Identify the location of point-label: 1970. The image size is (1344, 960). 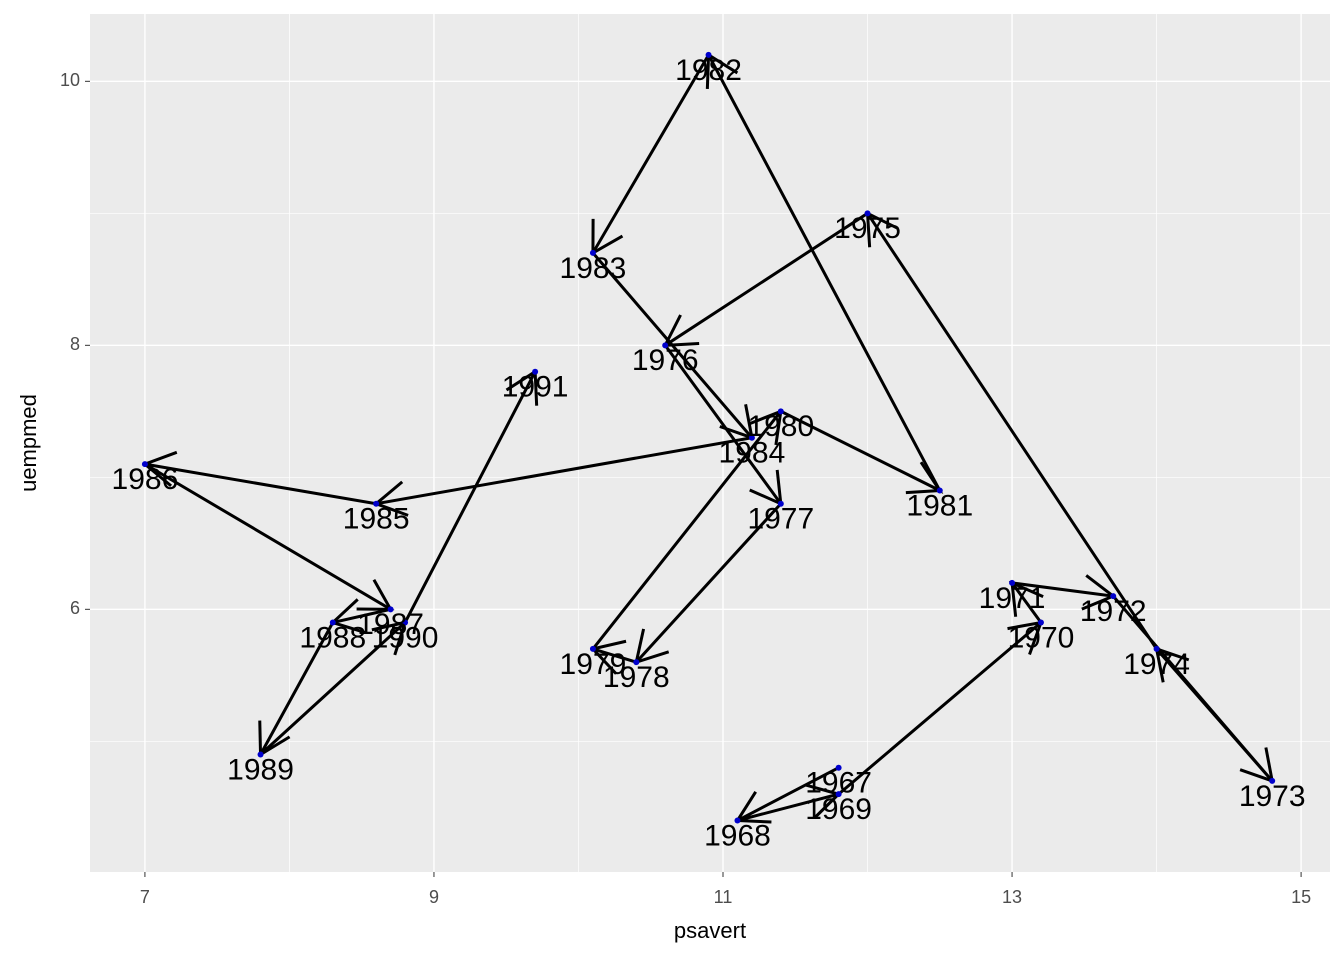
(1041, 637).